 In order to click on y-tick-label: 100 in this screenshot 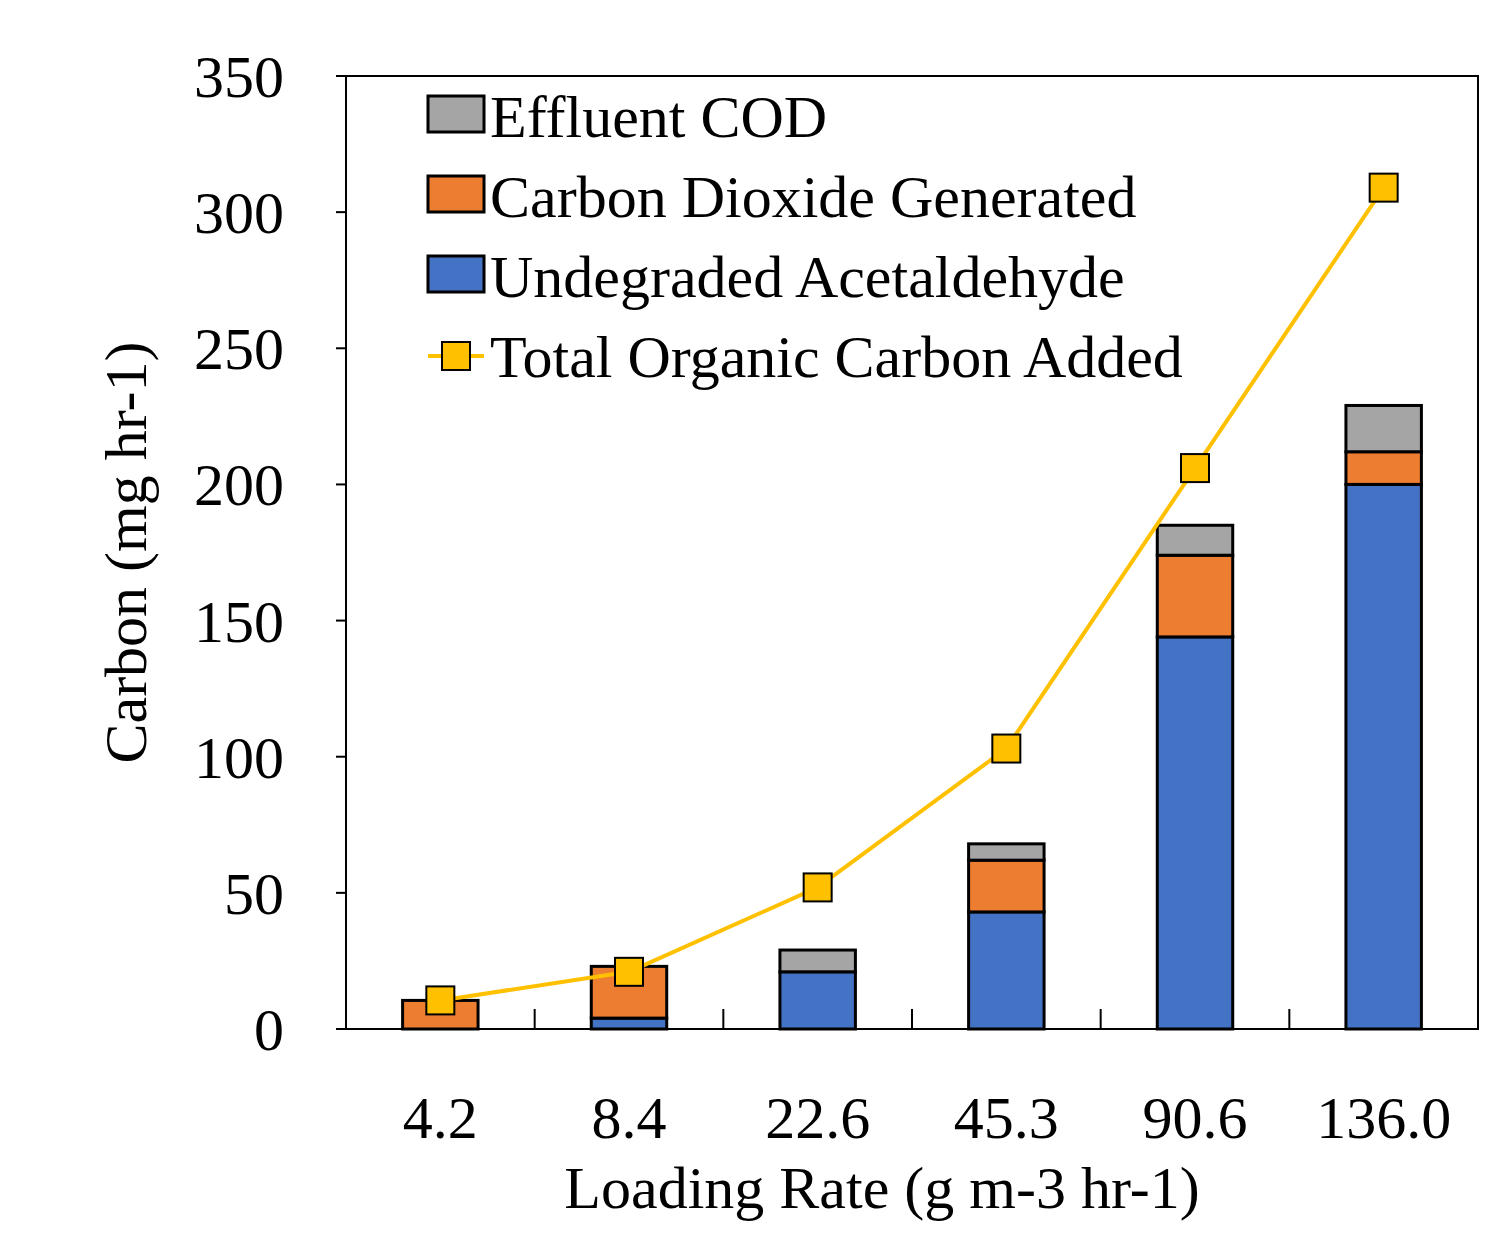, I will do `click(239, 757)`.